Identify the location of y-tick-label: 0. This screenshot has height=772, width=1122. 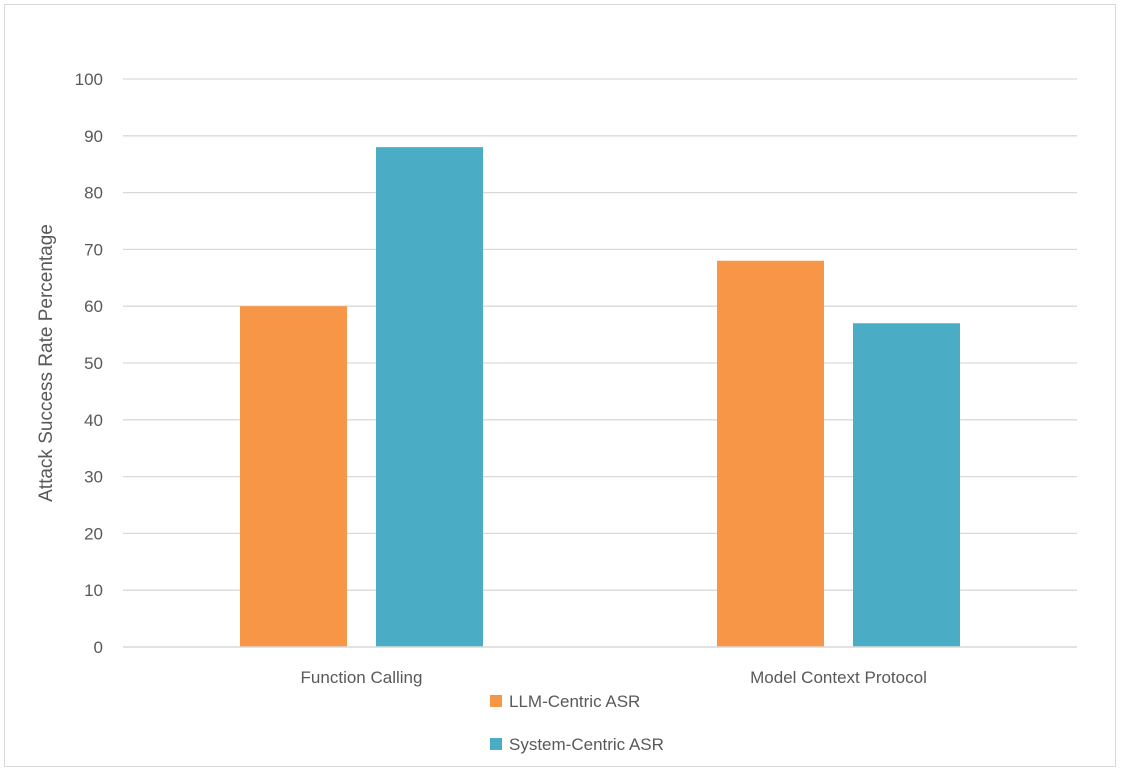
(98, 647).